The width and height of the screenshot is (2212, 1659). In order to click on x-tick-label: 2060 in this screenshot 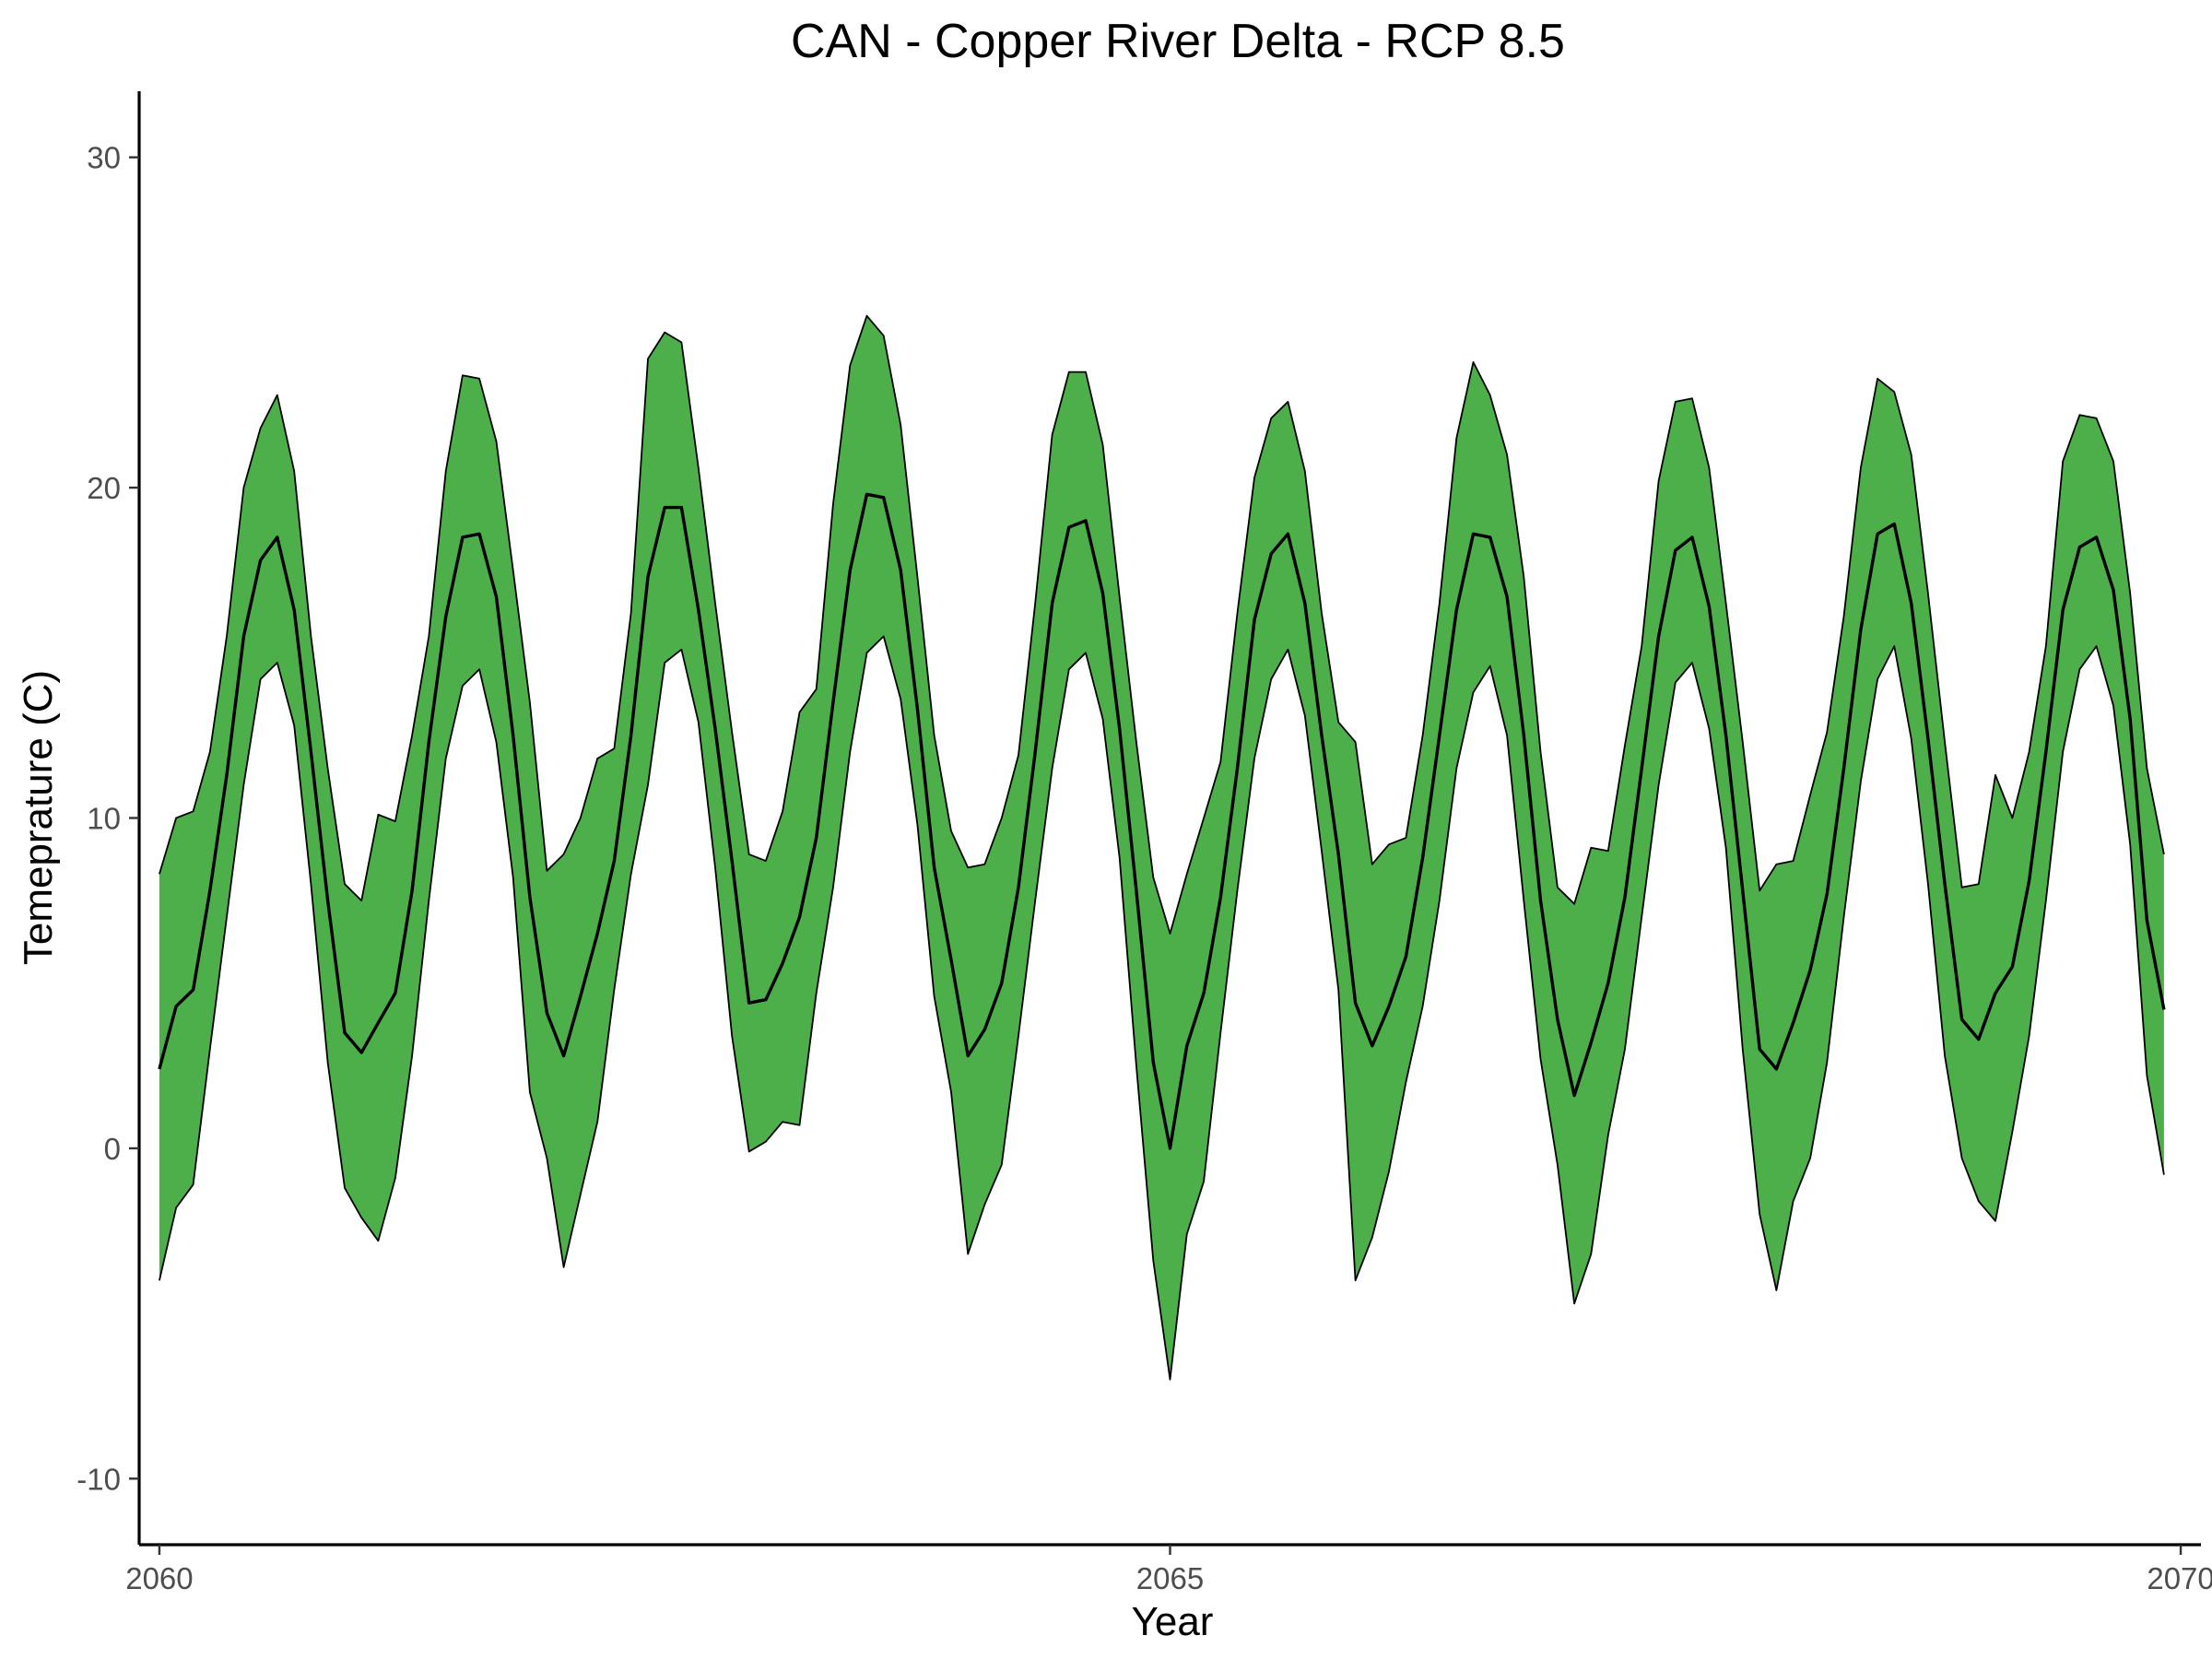, I will do `click(159, 1578)`.